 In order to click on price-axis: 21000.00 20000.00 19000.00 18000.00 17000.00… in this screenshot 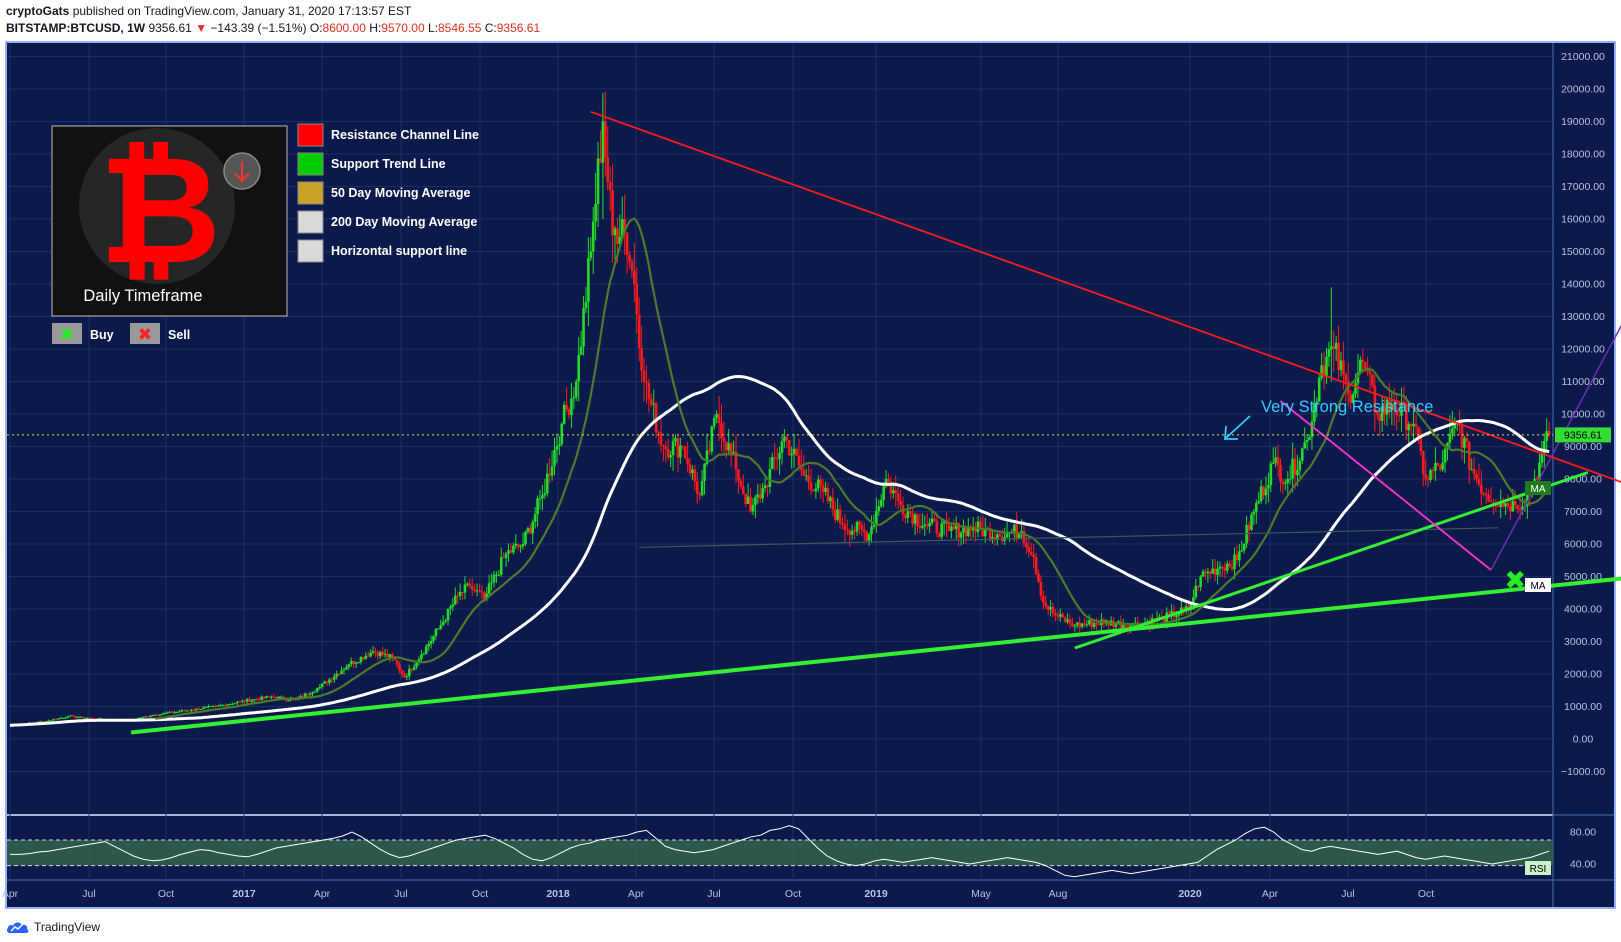, I will do `click(1583, 414)`.